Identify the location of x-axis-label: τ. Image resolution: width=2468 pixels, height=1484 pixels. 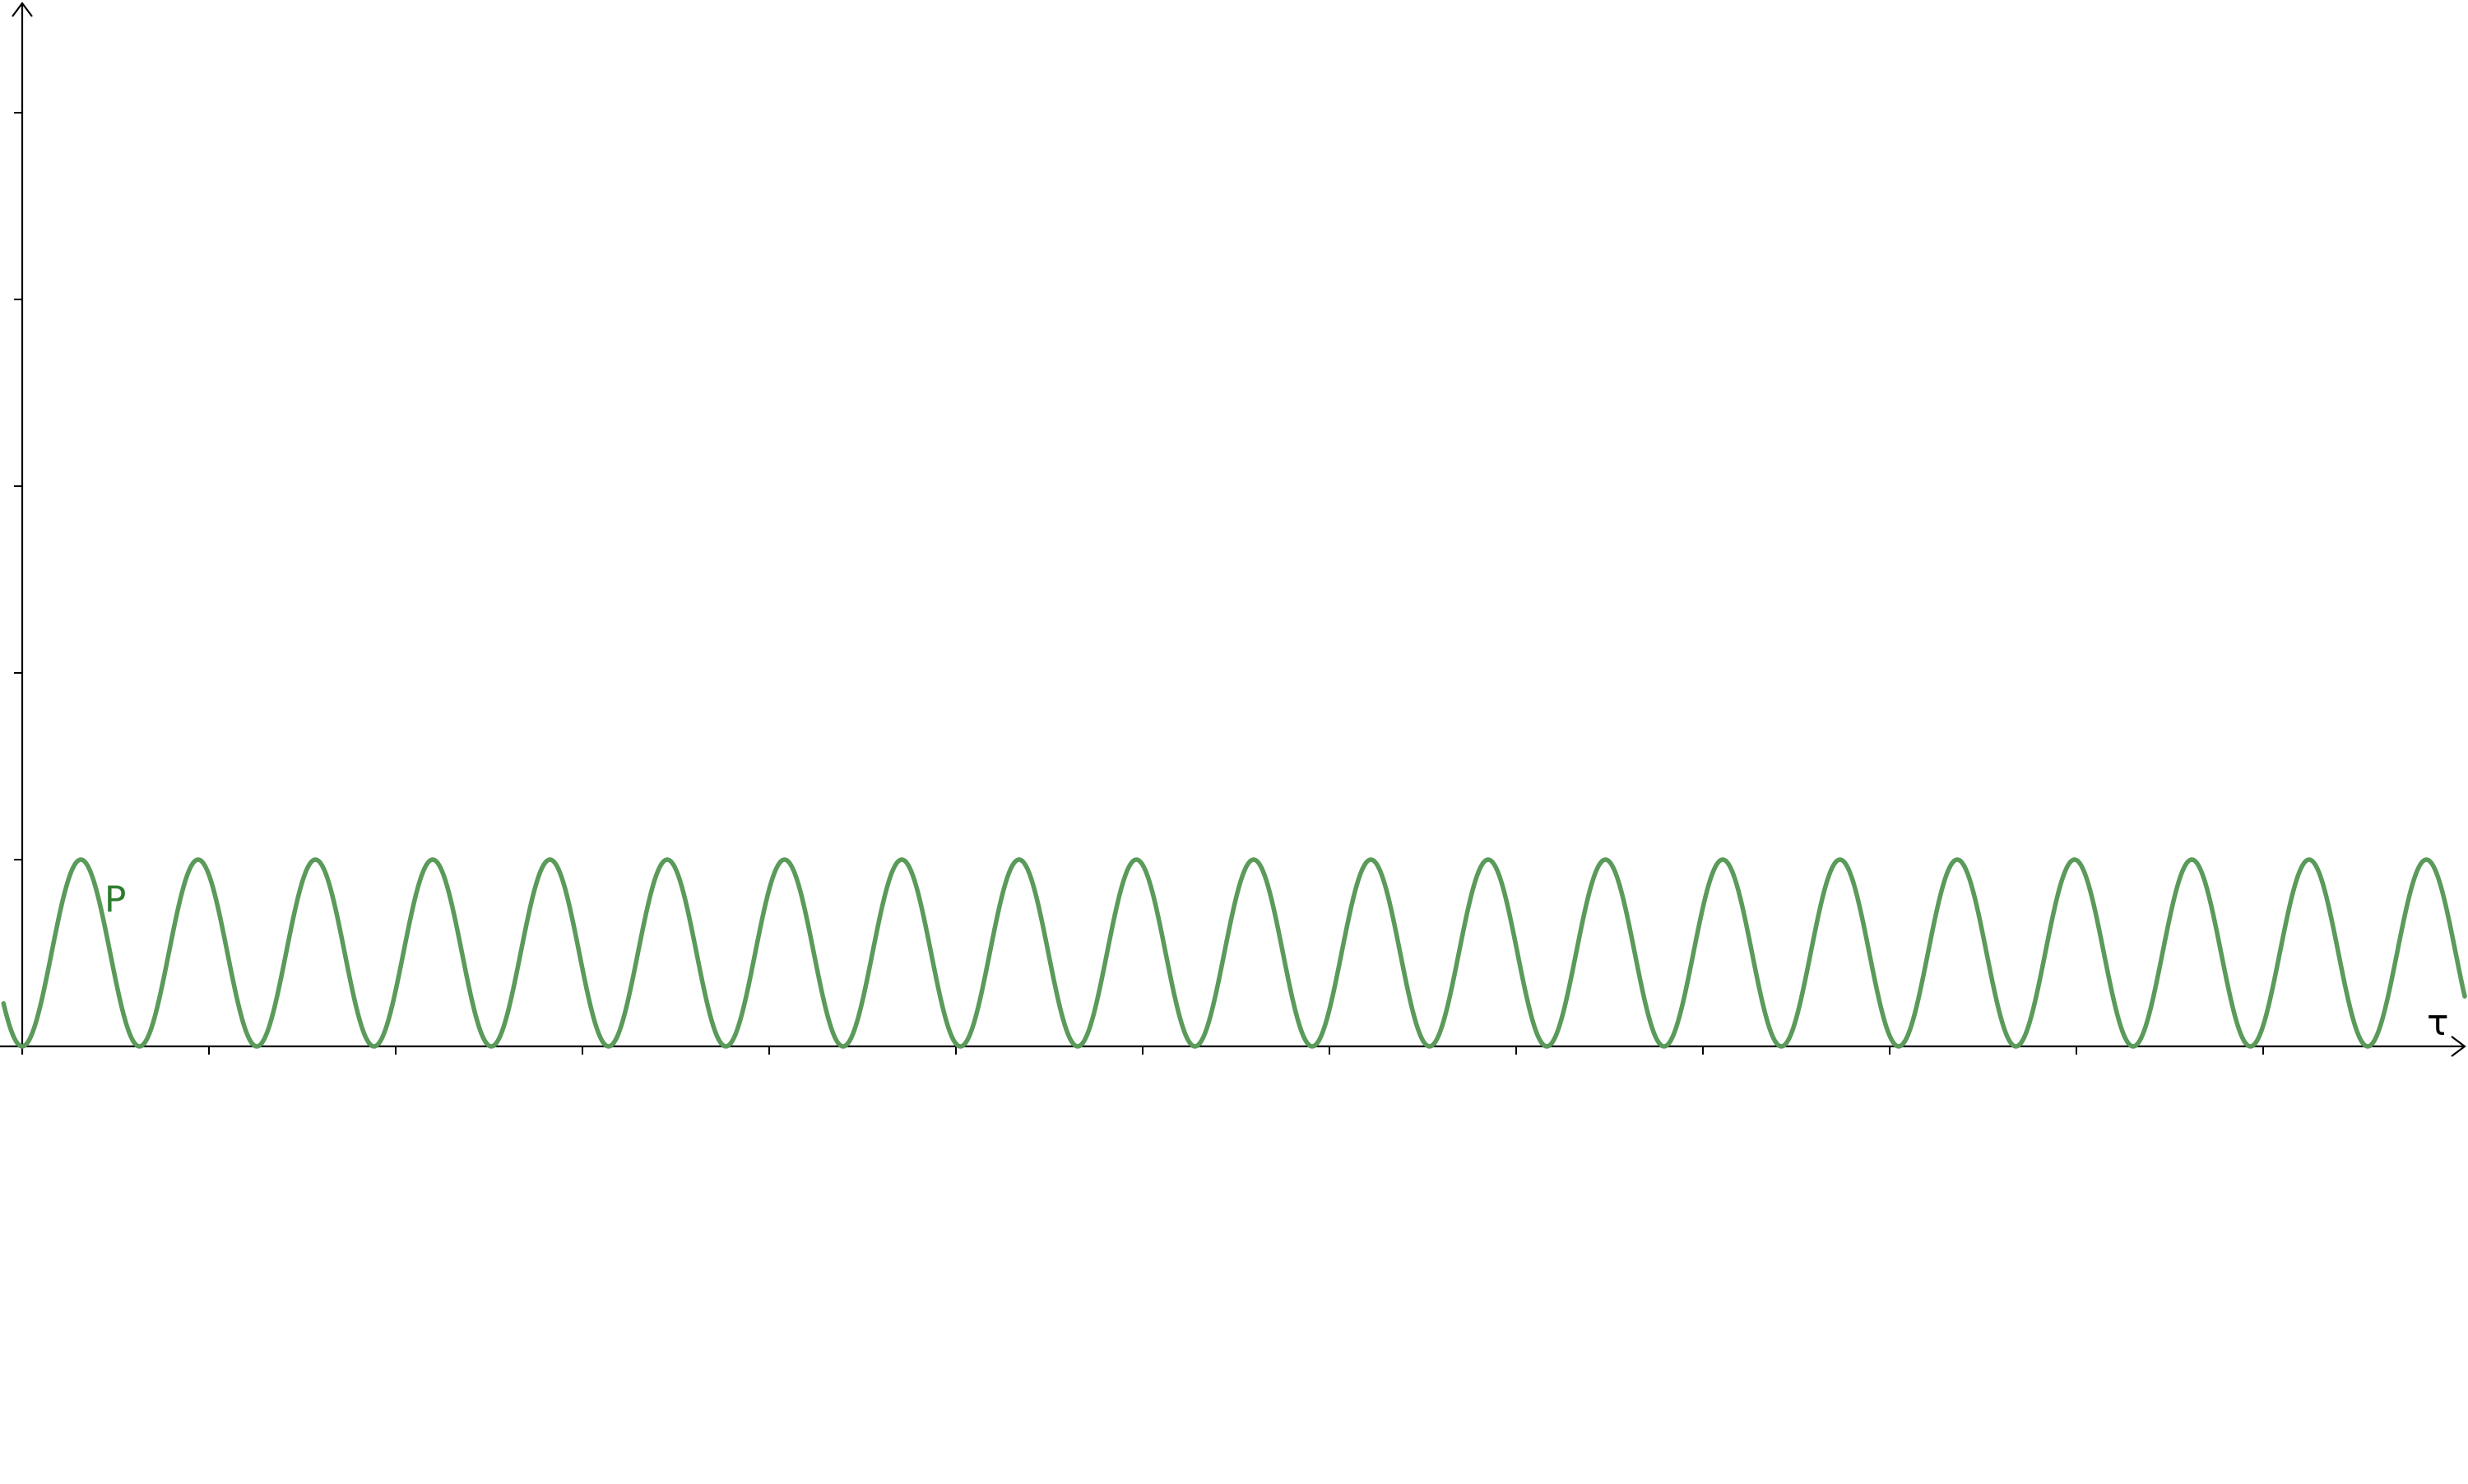
(2438, 1023).